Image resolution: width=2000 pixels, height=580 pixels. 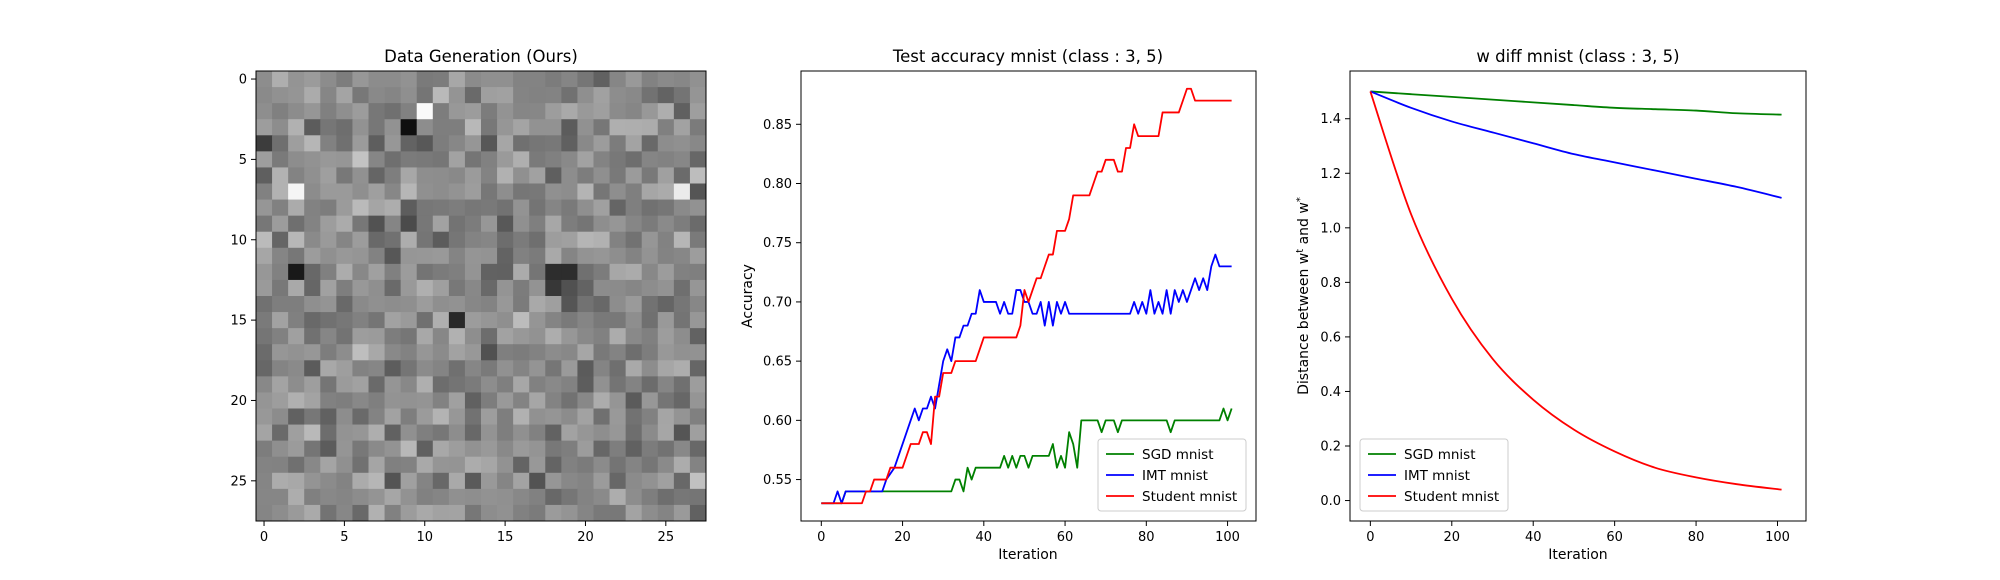 I want to click on y-tick-label: 0.85, so click(x=777, y=125).